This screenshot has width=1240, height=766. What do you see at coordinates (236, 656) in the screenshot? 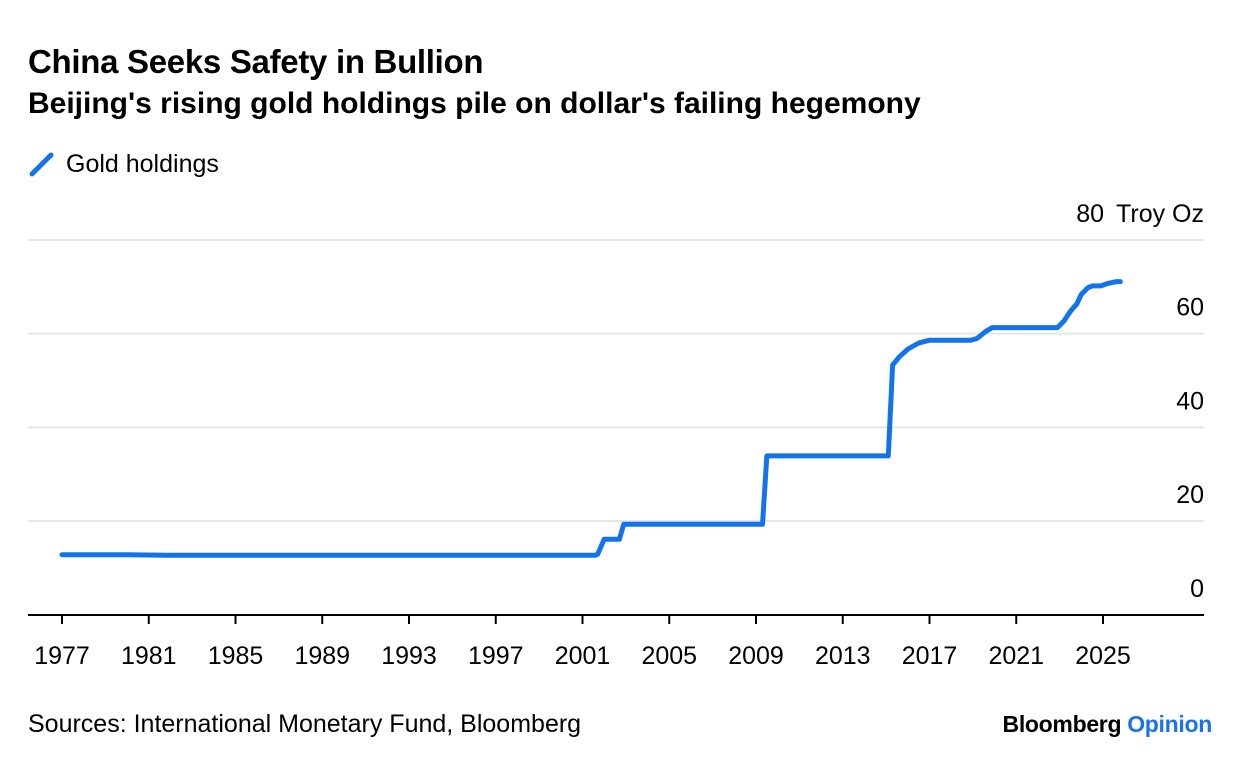
I see `x-tick-label-1985: 1985` at bounding box center [236, 656].